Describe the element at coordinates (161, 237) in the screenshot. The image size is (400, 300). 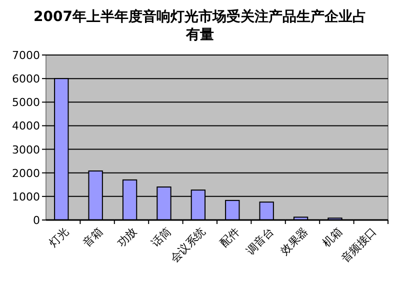
I see `x-tick-label: 话筒` at that location.